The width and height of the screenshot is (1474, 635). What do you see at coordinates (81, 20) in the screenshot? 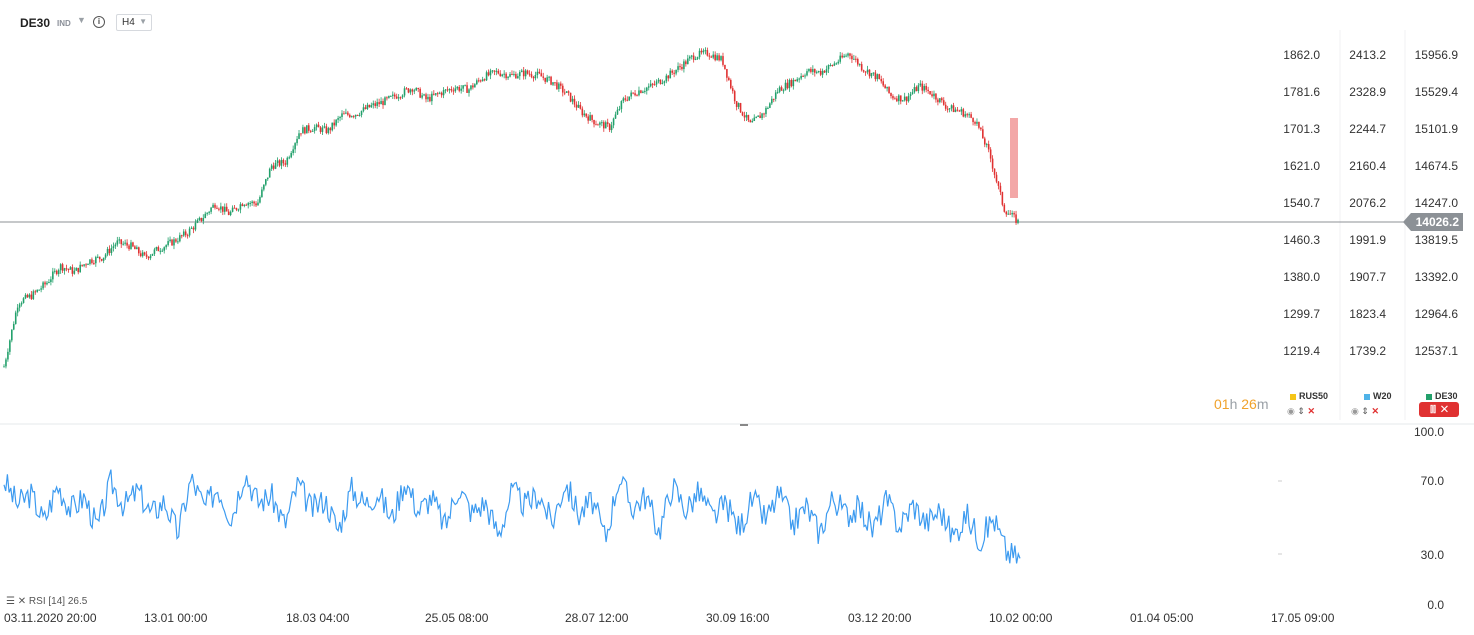
I see `symbol-dropdown-icon: ▼` at bounding box center [81, 20].